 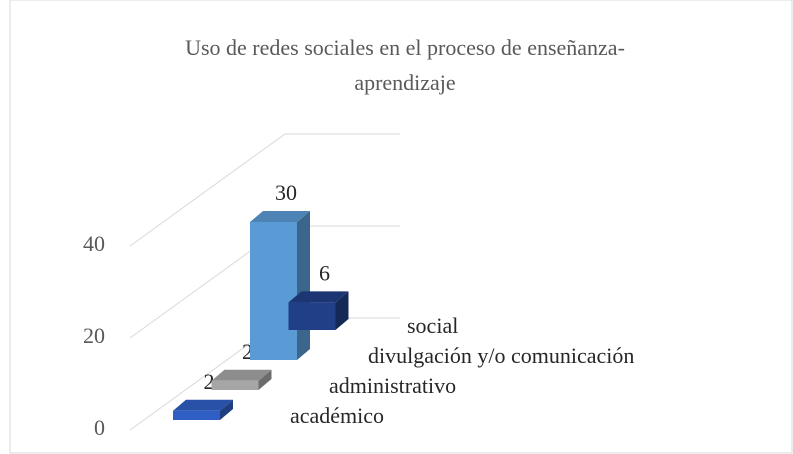 I want to click on y-tick-label: 40, so click(x=94, y=243).